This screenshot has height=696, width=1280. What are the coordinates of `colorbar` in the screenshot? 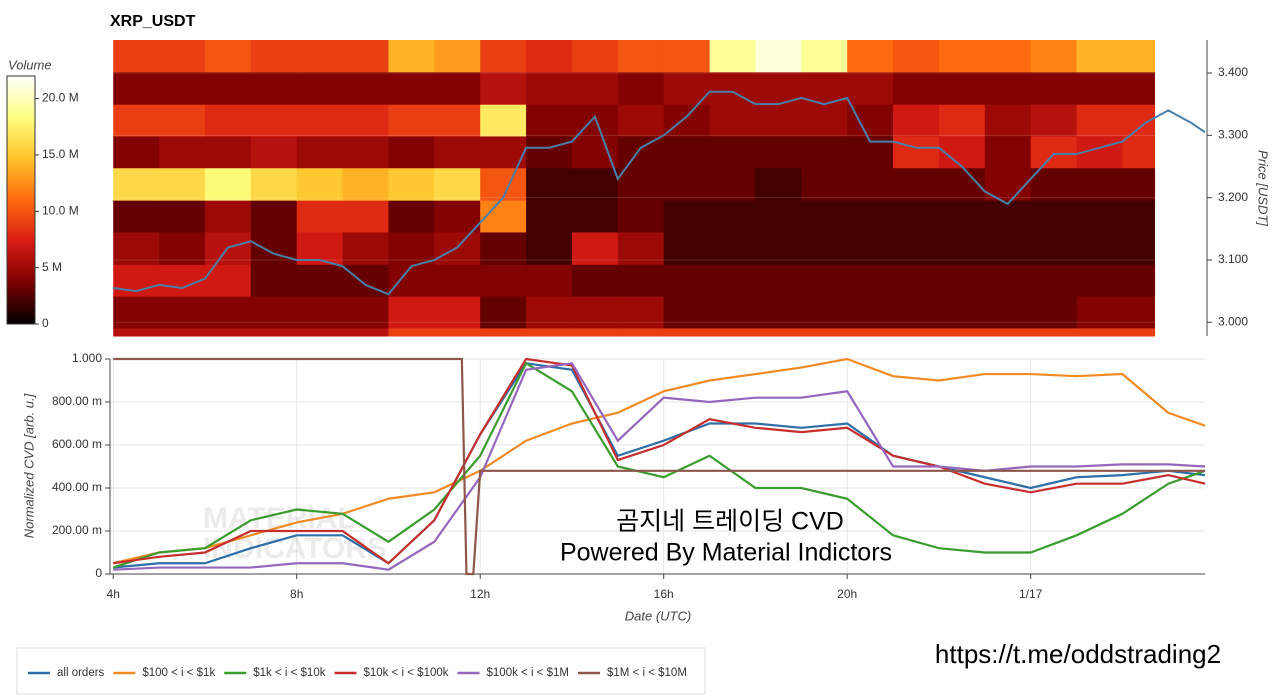 It's located at (21, 200).